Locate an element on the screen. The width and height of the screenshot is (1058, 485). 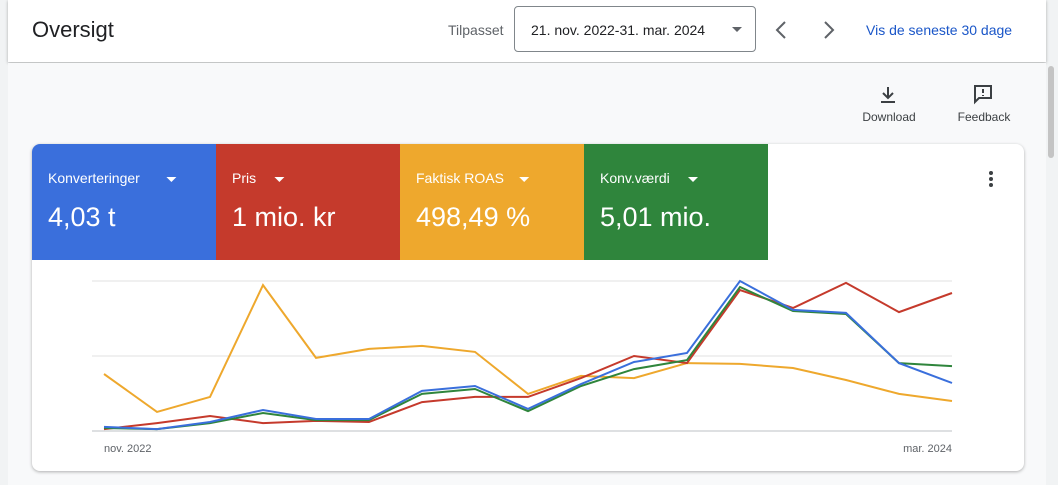
metric-name: Konverteringer is located at coordinates (94, 178).